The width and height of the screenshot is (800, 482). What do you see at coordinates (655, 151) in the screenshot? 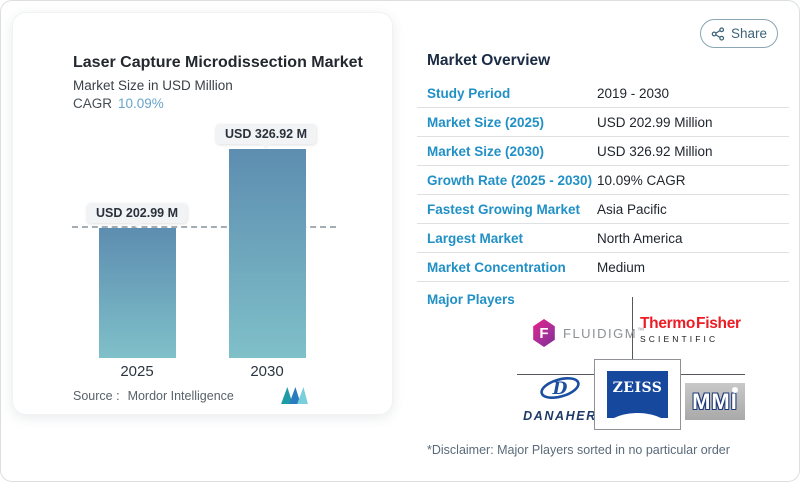
I see `row-value: USD 326.92 Million` at bounding box center [655, 151].